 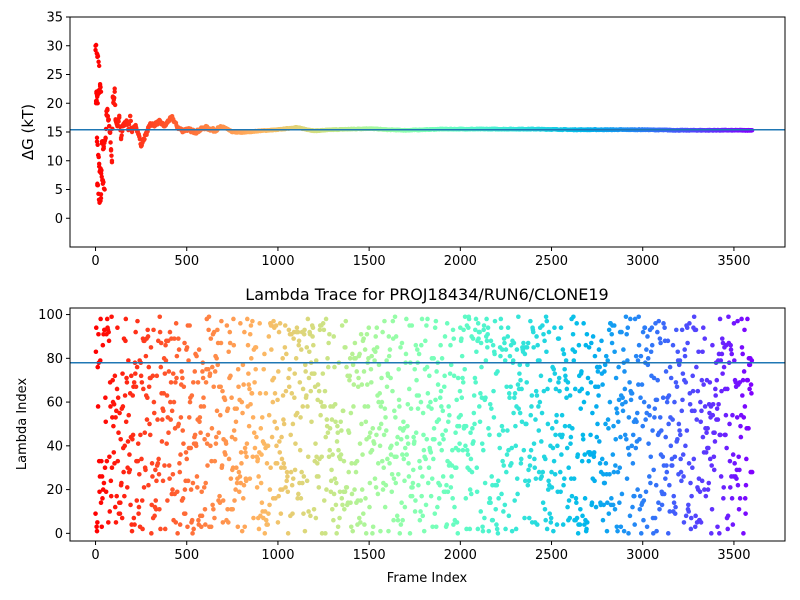 I want to click on x-tick-label: 2500, so click(x=551, y=555).